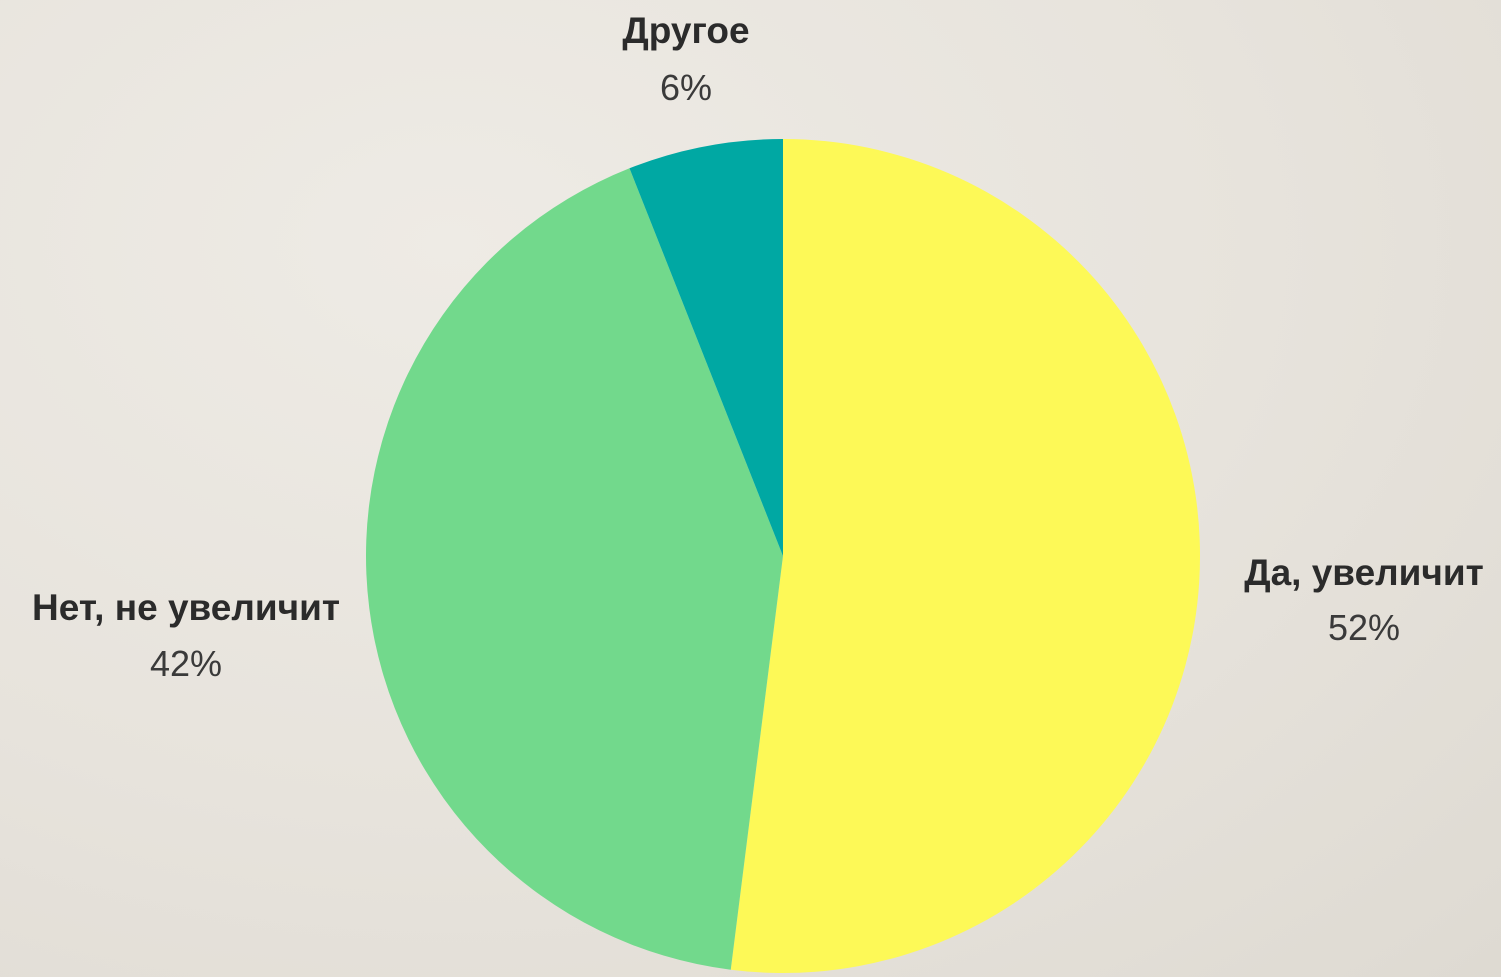  What do you see at coordinates (686, 87) in the screenshot?
I see `slice-value-other: 6%` at bounding box center [686, 87].